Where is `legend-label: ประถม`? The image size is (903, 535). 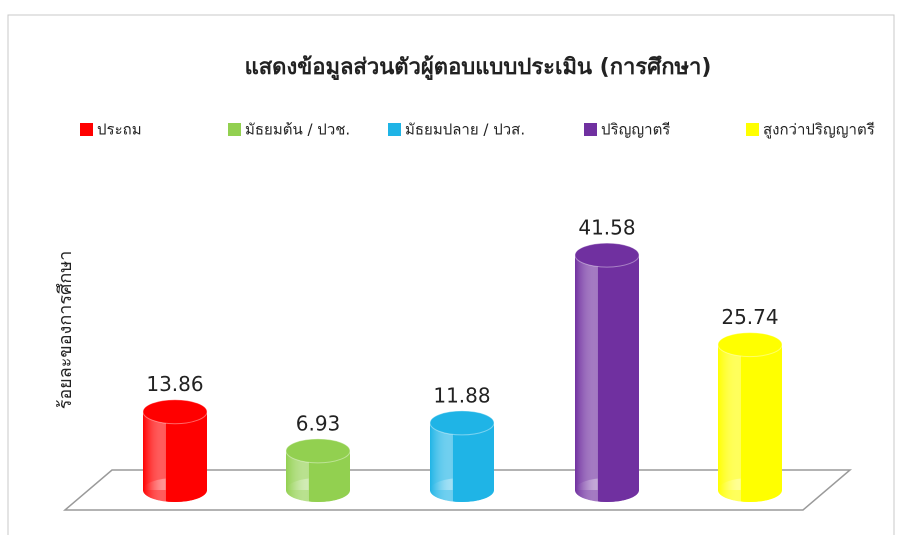 legend-label: ประถม is located at coordinates (119, 130).